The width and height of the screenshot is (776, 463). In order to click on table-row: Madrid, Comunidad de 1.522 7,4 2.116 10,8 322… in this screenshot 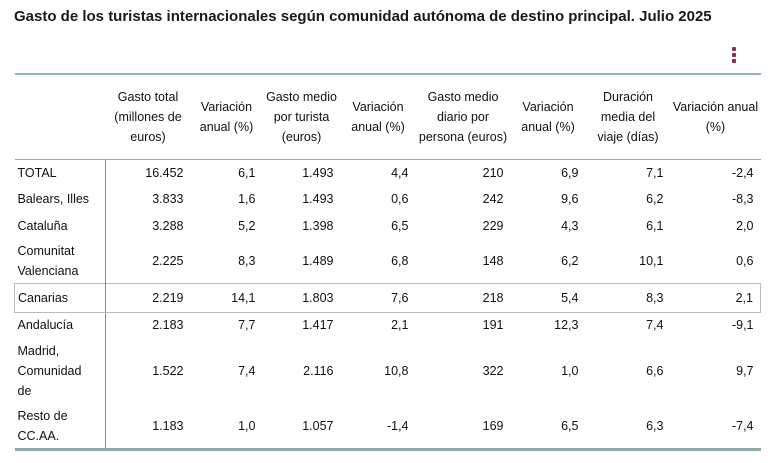, I will do `click(387, 370)`.